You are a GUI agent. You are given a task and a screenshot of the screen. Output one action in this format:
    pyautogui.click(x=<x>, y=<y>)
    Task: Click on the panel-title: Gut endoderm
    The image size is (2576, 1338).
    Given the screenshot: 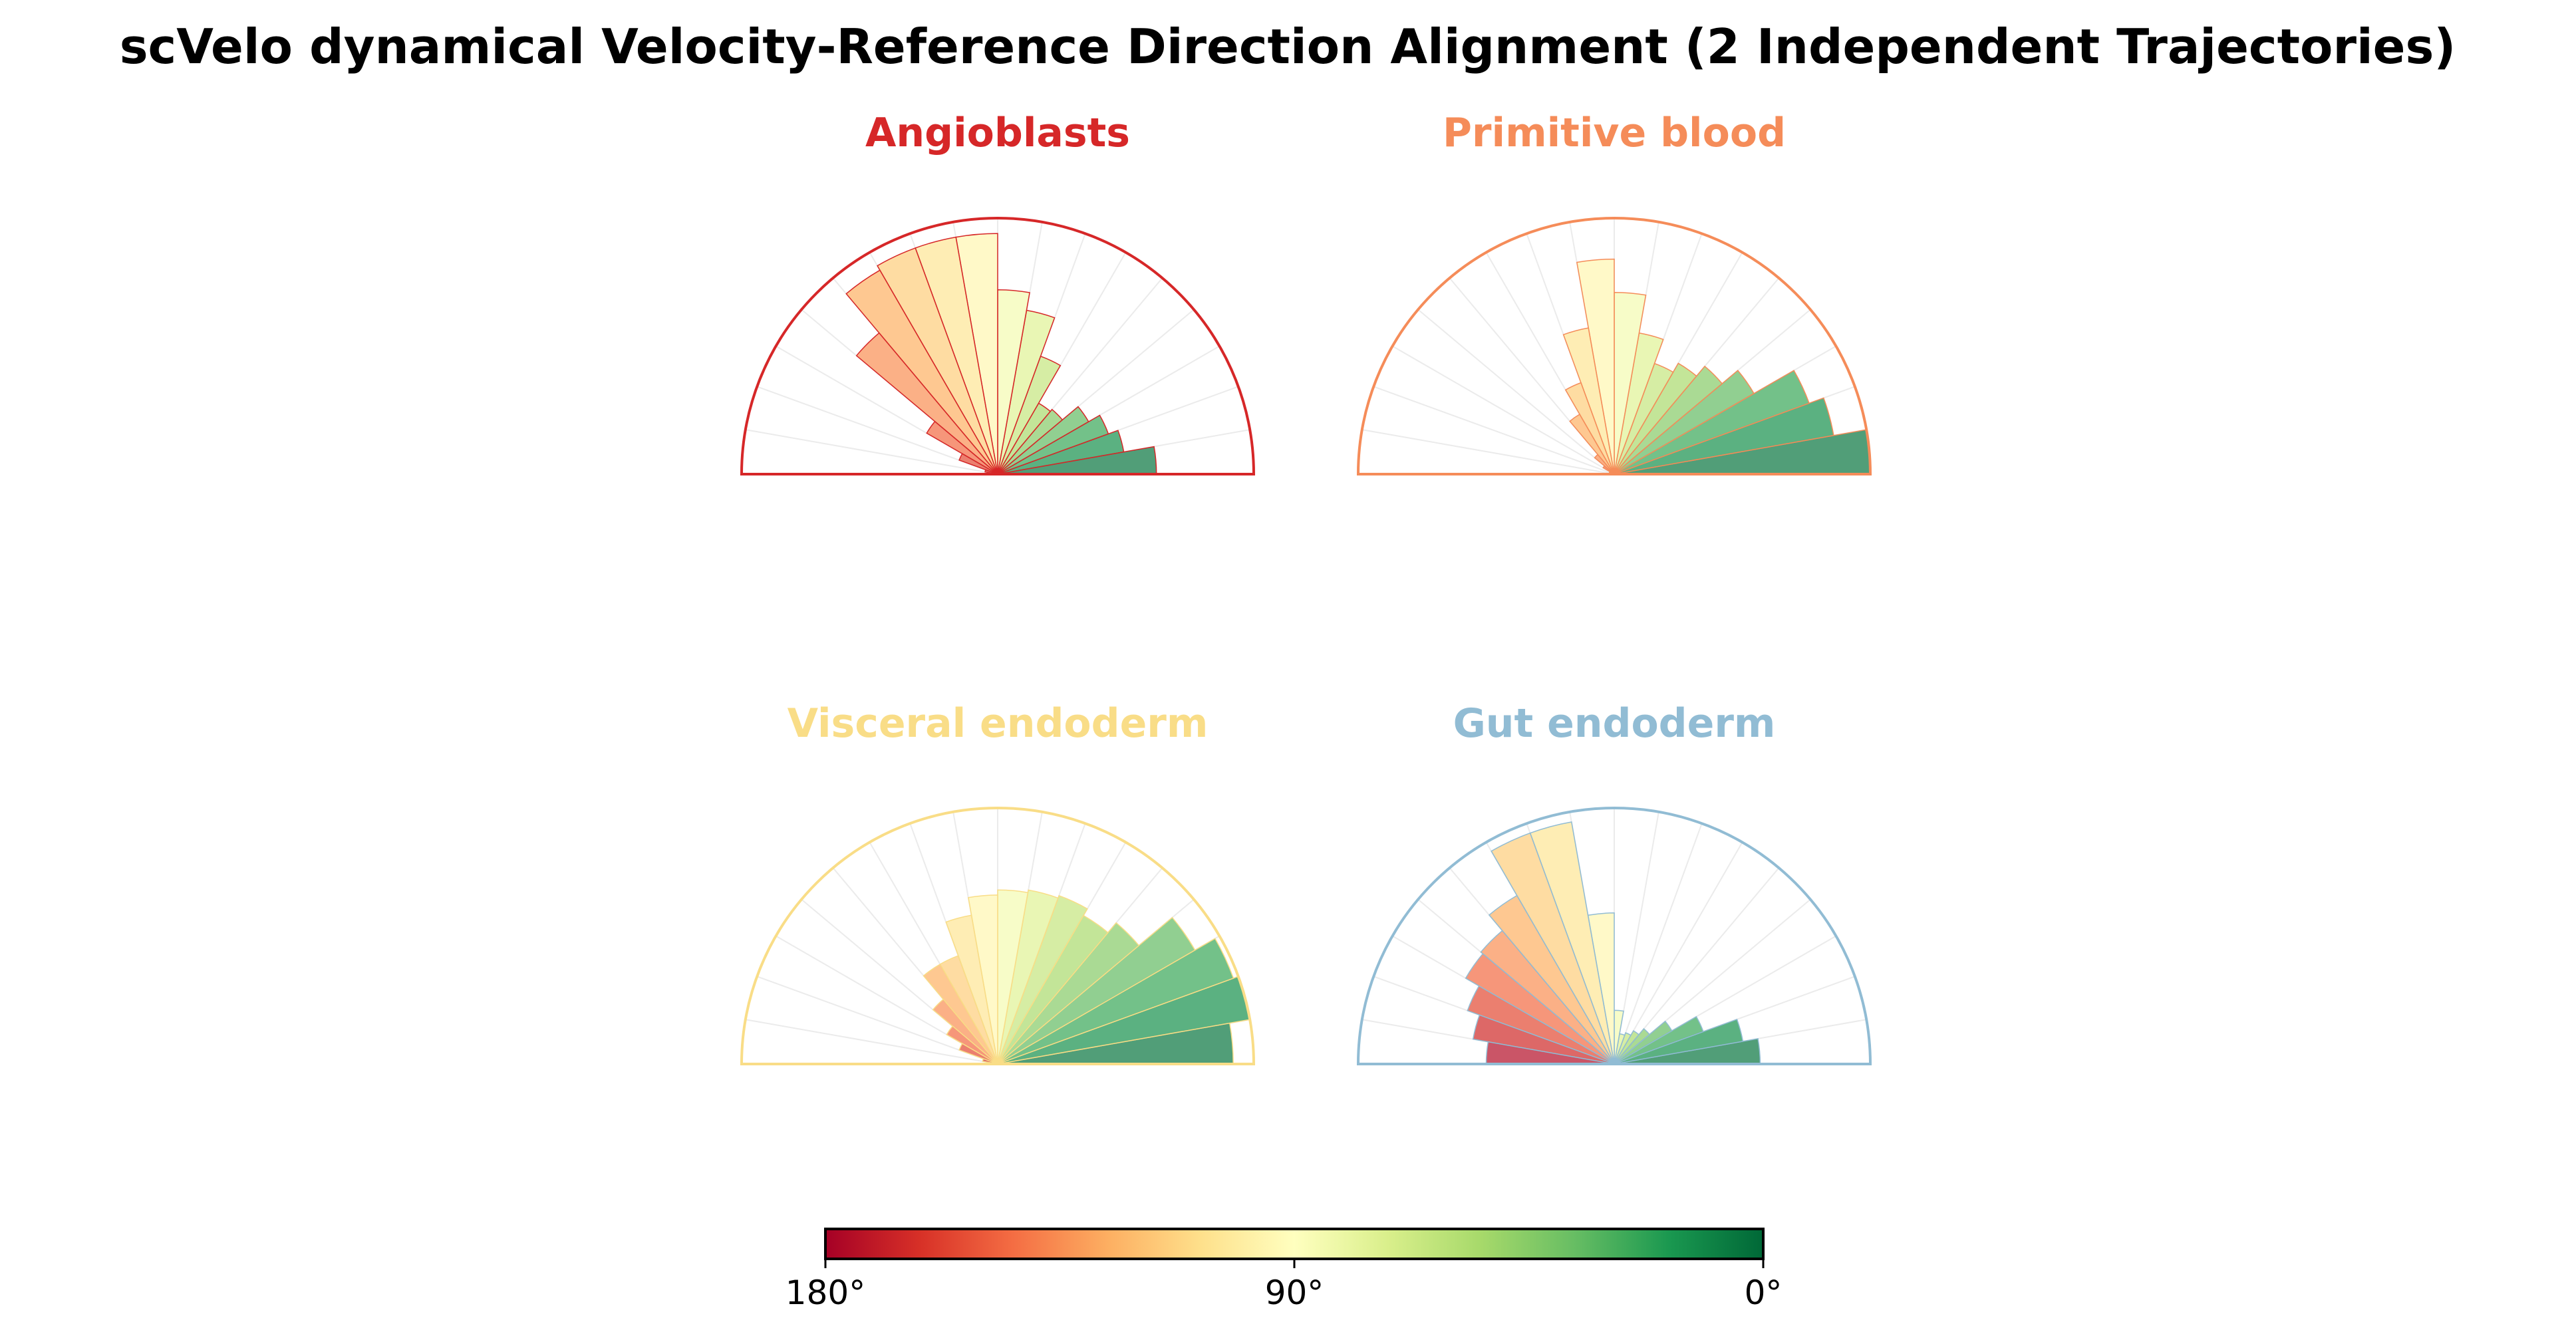 What is the action you would take?
    pyautogui.click(x=1614, y=723)
    